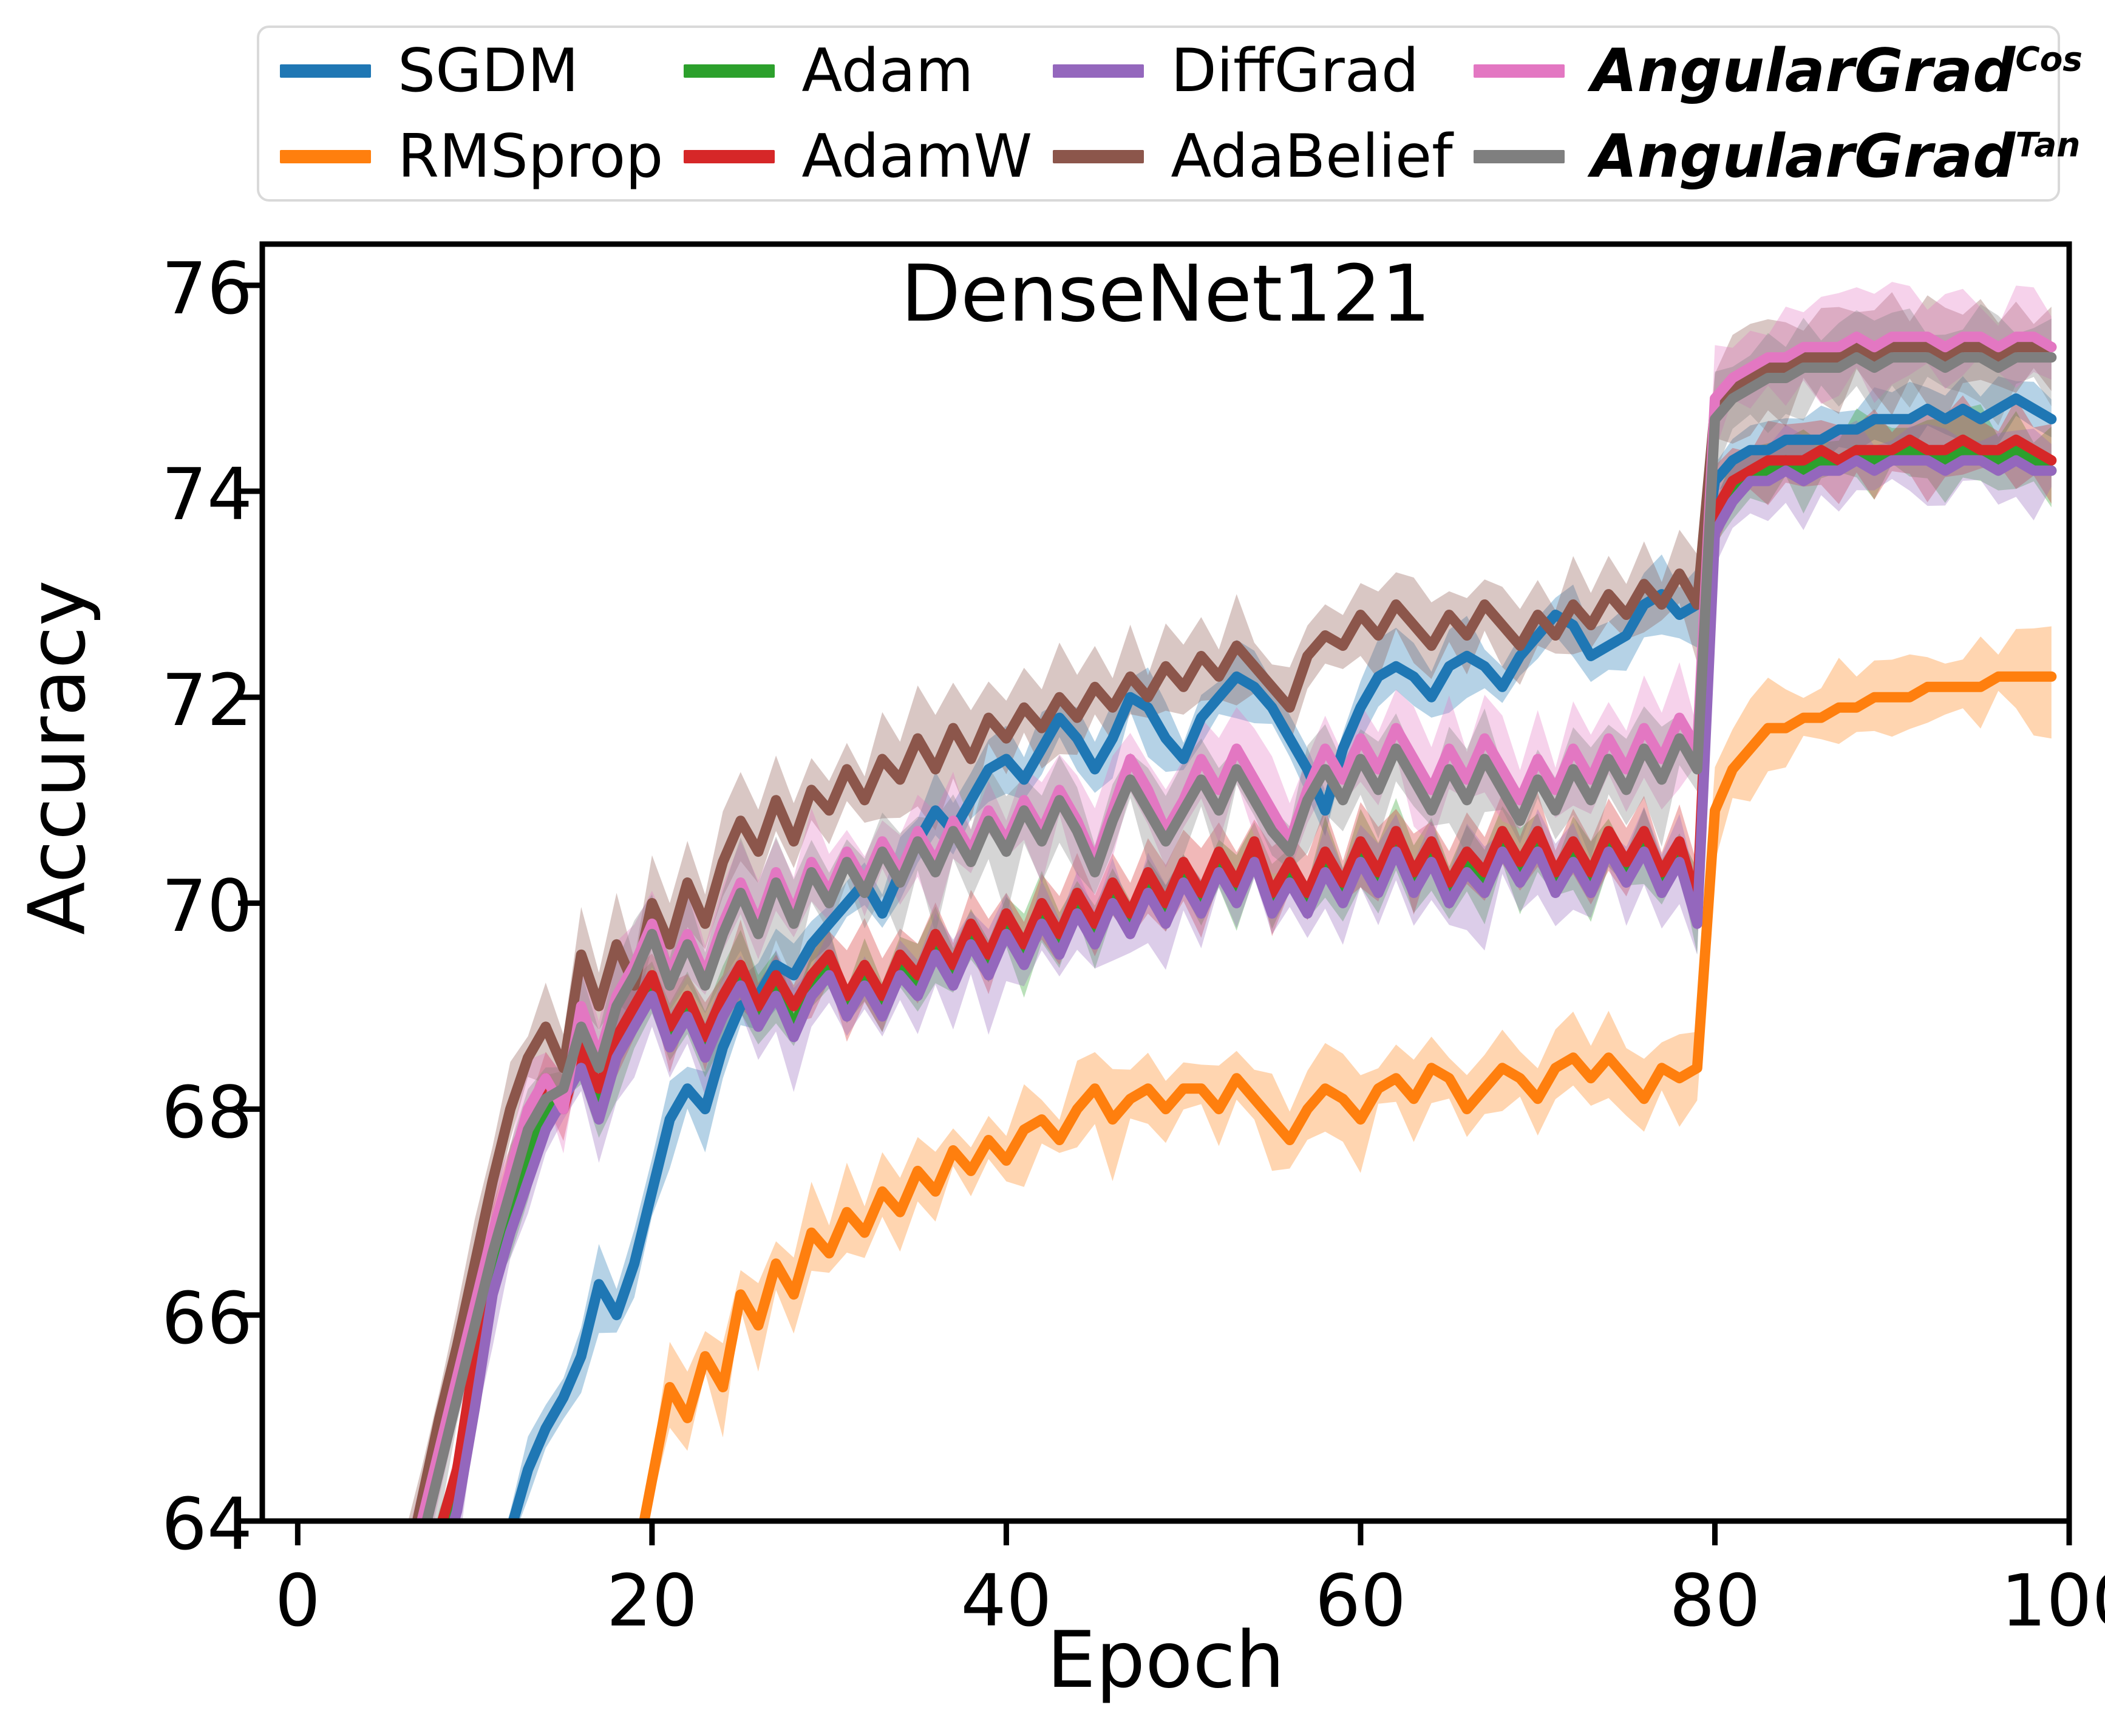 This screenshot has width=2105, height=1736. Describe the element at coordinates (531, 156) in the screenshot. I see `legend-label-rmsprop: RMSprop` at that location.